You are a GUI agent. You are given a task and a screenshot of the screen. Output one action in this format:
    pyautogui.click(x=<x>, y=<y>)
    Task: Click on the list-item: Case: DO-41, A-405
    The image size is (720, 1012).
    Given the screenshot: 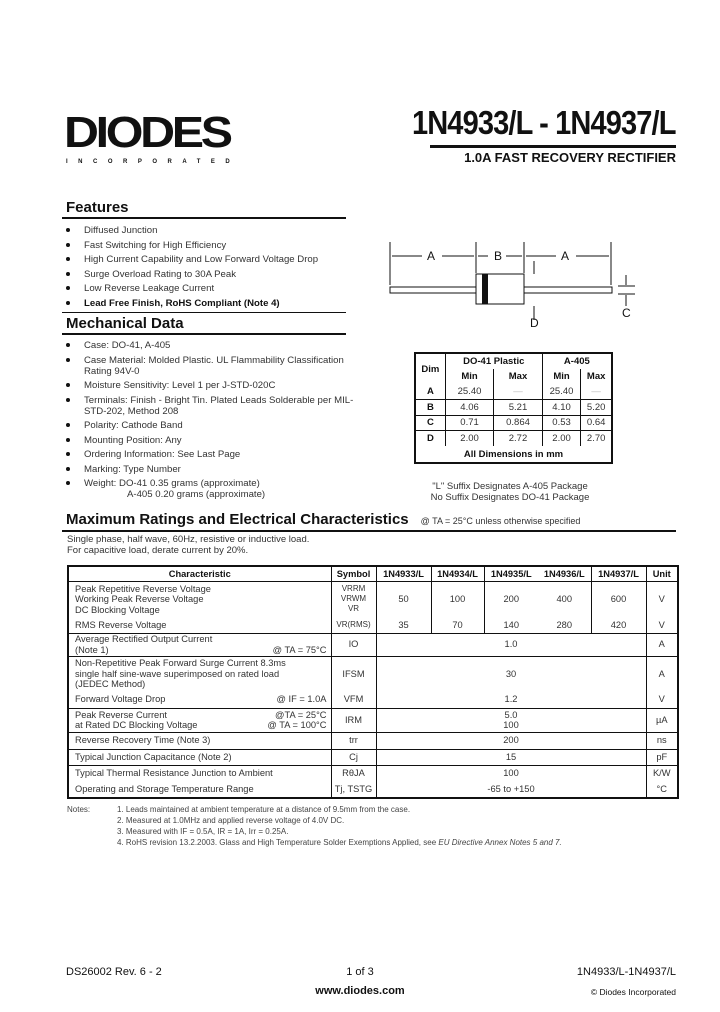 What is the action you would take?
    pyautogui.click(x=212, y=345)
    